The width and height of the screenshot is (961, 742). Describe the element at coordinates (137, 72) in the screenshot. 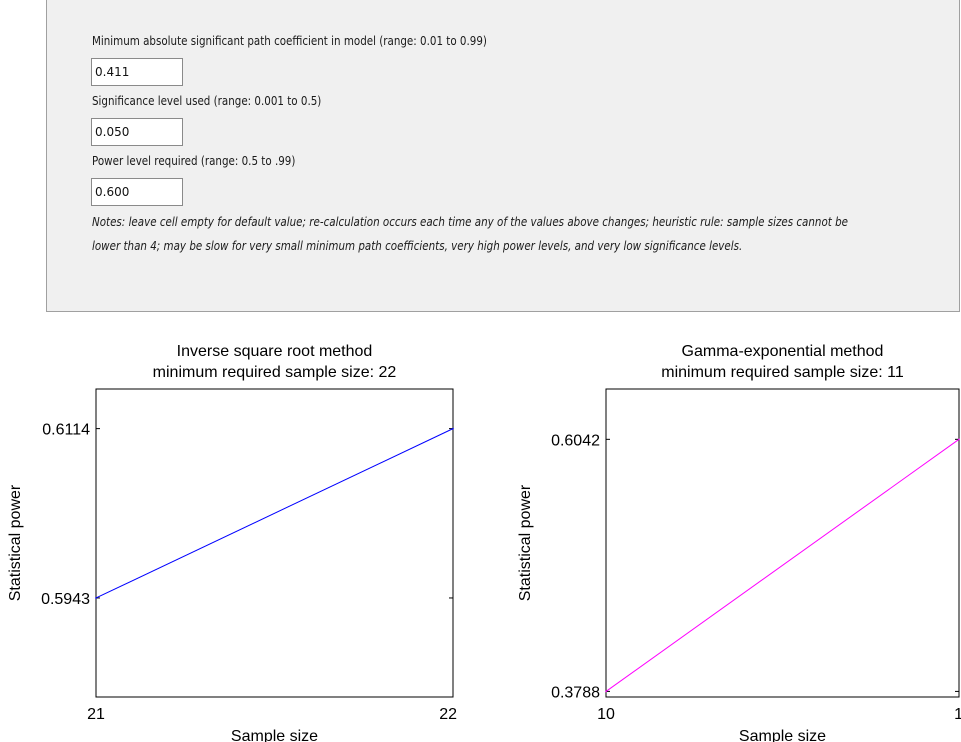

I see `min-path-coefficient-input` at that location.